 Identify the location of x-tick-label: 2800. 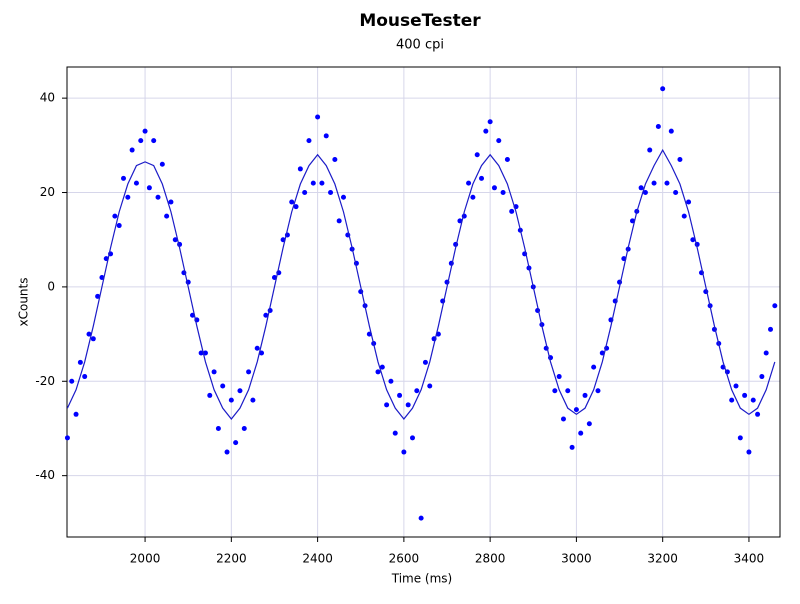
(490, 559).